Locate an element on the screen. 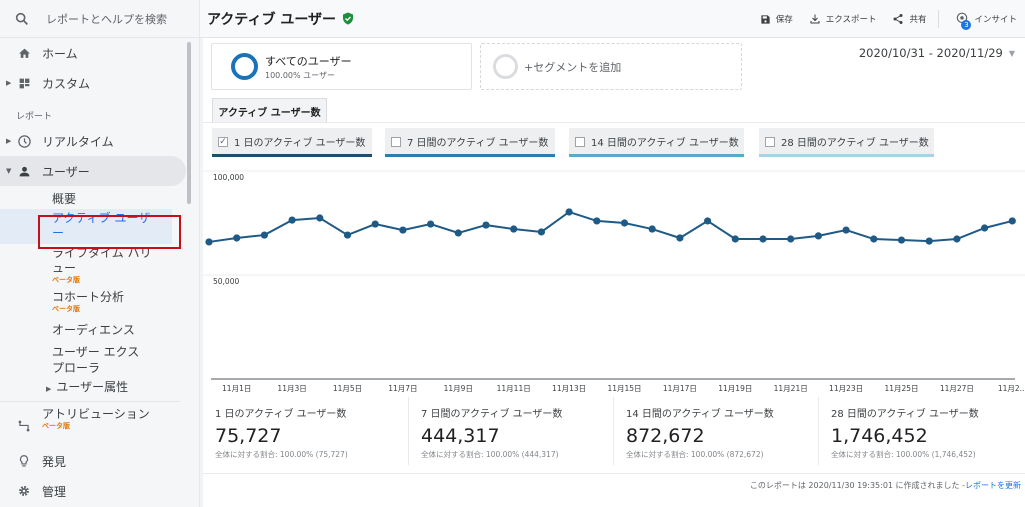 This screenshot has height=507, width=1025. metric-toggle-1day: ✓ 1 日のアクティブ ユーザー数 is located at coordinates (292, 142).